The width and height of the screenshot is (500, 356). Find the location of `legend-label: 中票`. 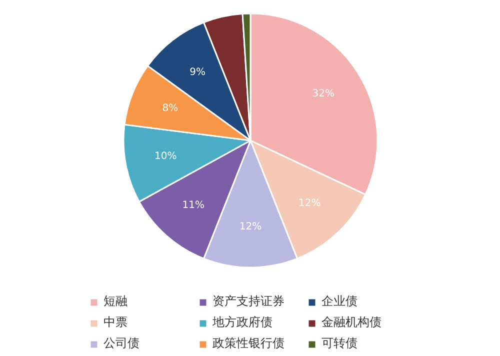

legend-label: 中票 is located at coordinates (116, 322).